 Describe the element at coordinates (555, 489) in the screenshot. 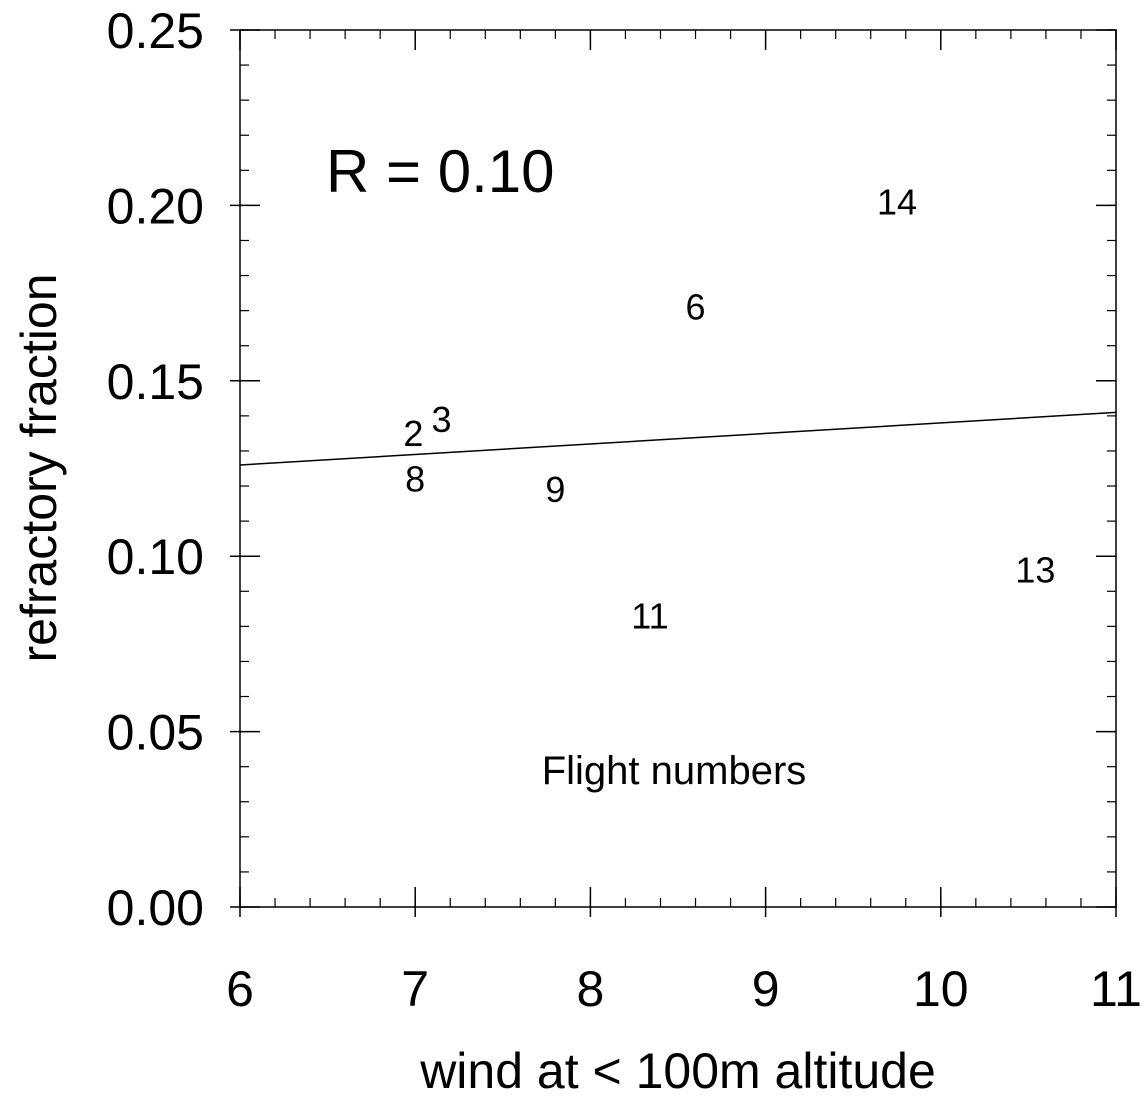

I see `data-point-9: 9` at that location.